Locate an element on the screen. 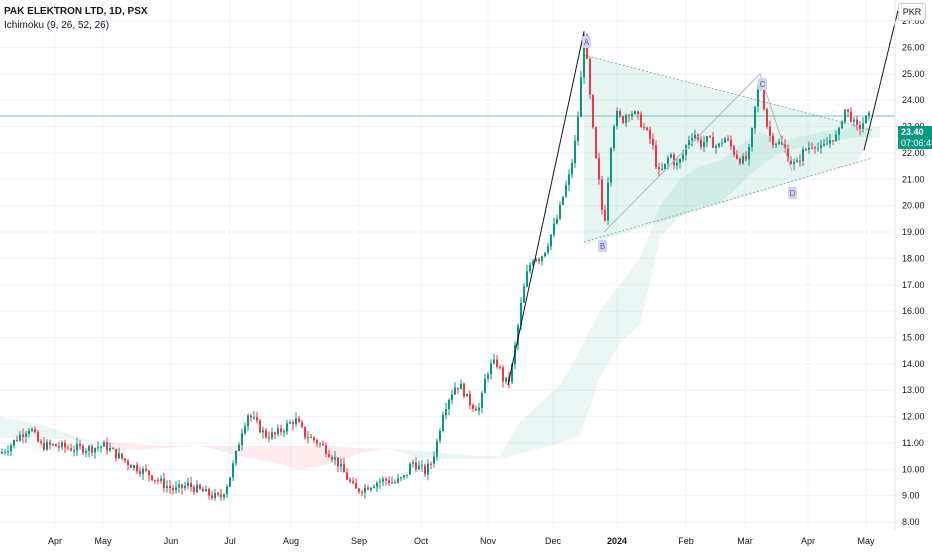 This screenshot has height=555, width=932. y-tick-label: 19.00 is located at coordinates (913, 232).